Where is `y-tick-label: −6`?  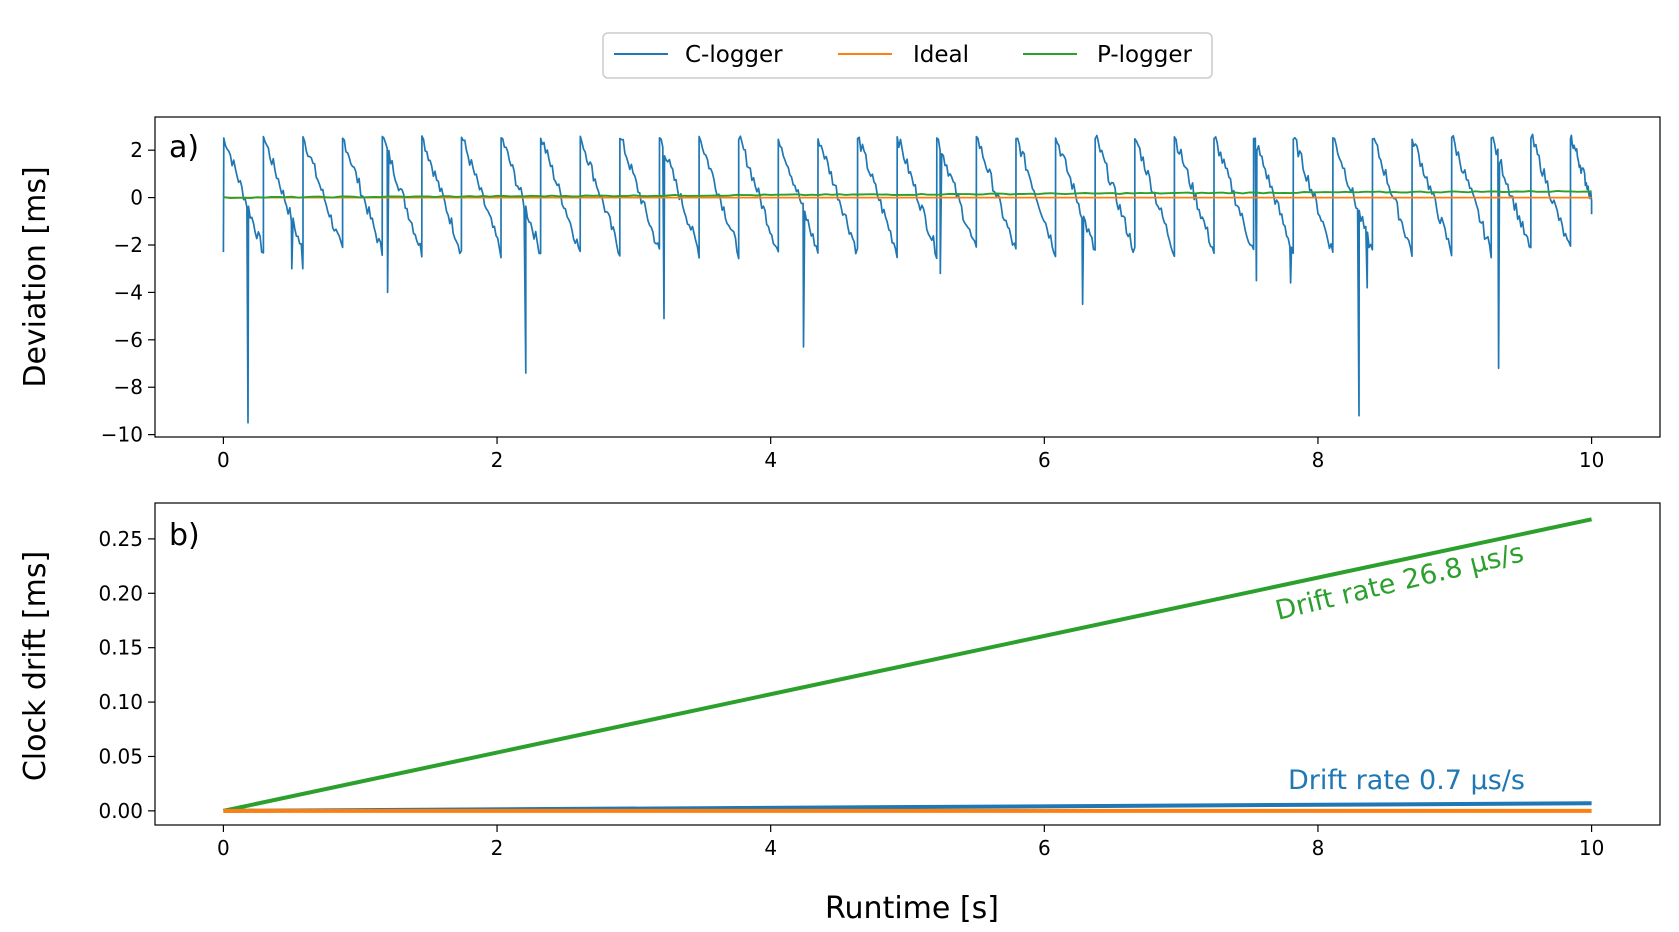 y-tick-label: −6 is located at coordinates (128, 340).